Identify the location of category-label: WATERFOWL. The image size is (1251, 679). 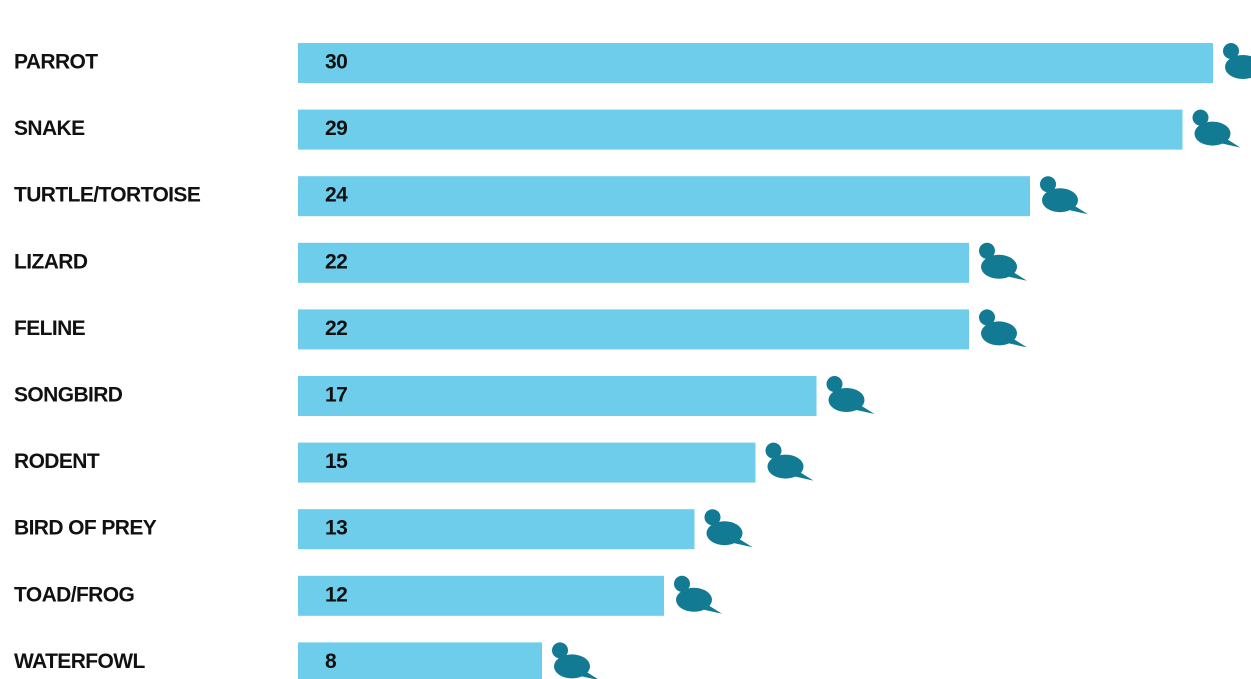
(79, 661).